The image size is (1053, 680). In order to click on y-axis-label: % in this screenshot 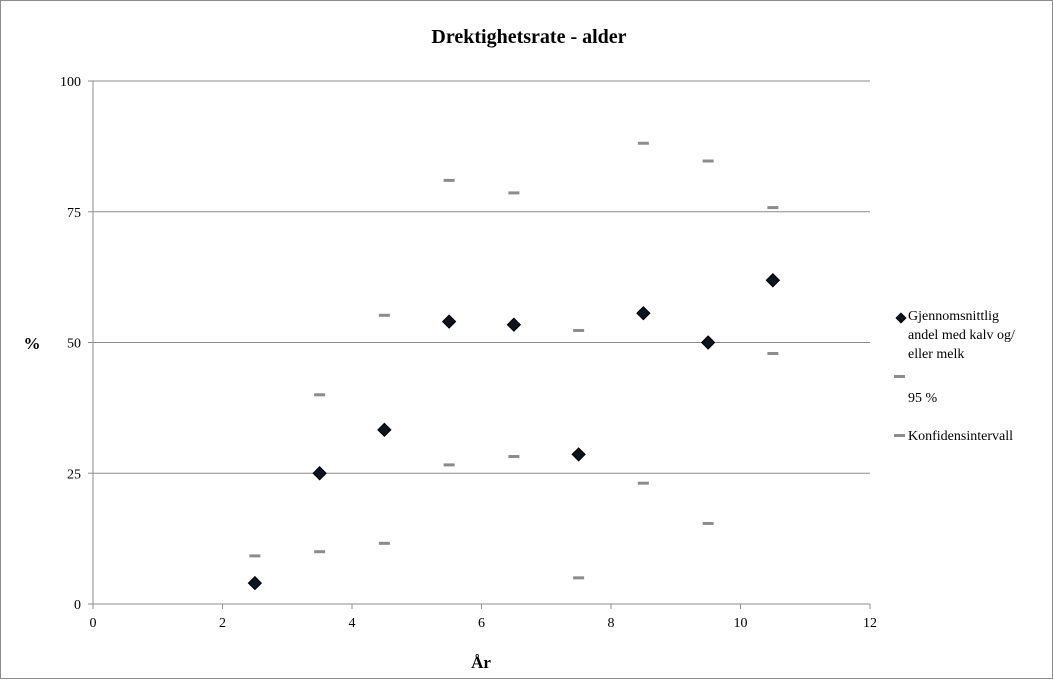, I will do `click(32, 343)`.